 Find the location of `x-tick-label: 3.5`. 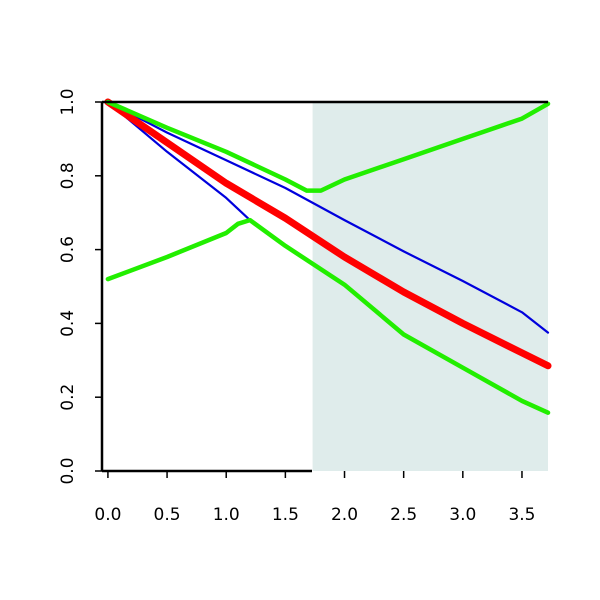

x-tick-label: 3.5 is located at coordinates (521, 515).